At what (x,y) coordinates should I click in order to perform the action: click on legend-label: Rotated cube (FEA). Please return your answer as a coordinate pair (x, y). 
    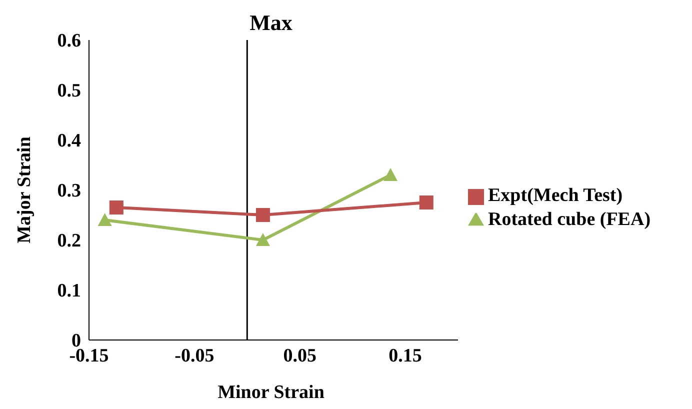
    Looking at the image, I should click on (569, 219).